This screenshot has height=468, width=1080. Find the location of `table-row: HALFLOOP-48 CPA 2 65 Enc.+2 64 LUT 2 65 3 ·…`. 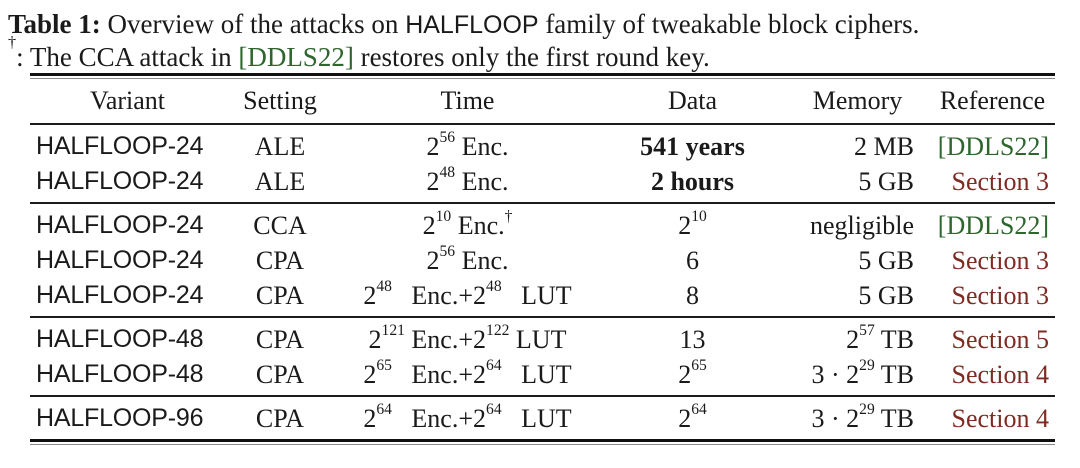

table-row: HALFLOOP-48 CPA 2 65 Enc.+2 64 LUT 2 65 3 ·… is located at coordinates (540, 374).